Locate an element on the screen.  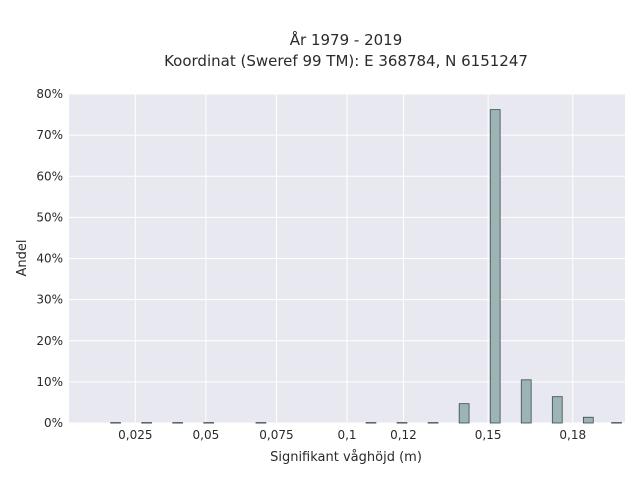
x-tick-label: 0,15 is located at coordinates (488, 435).